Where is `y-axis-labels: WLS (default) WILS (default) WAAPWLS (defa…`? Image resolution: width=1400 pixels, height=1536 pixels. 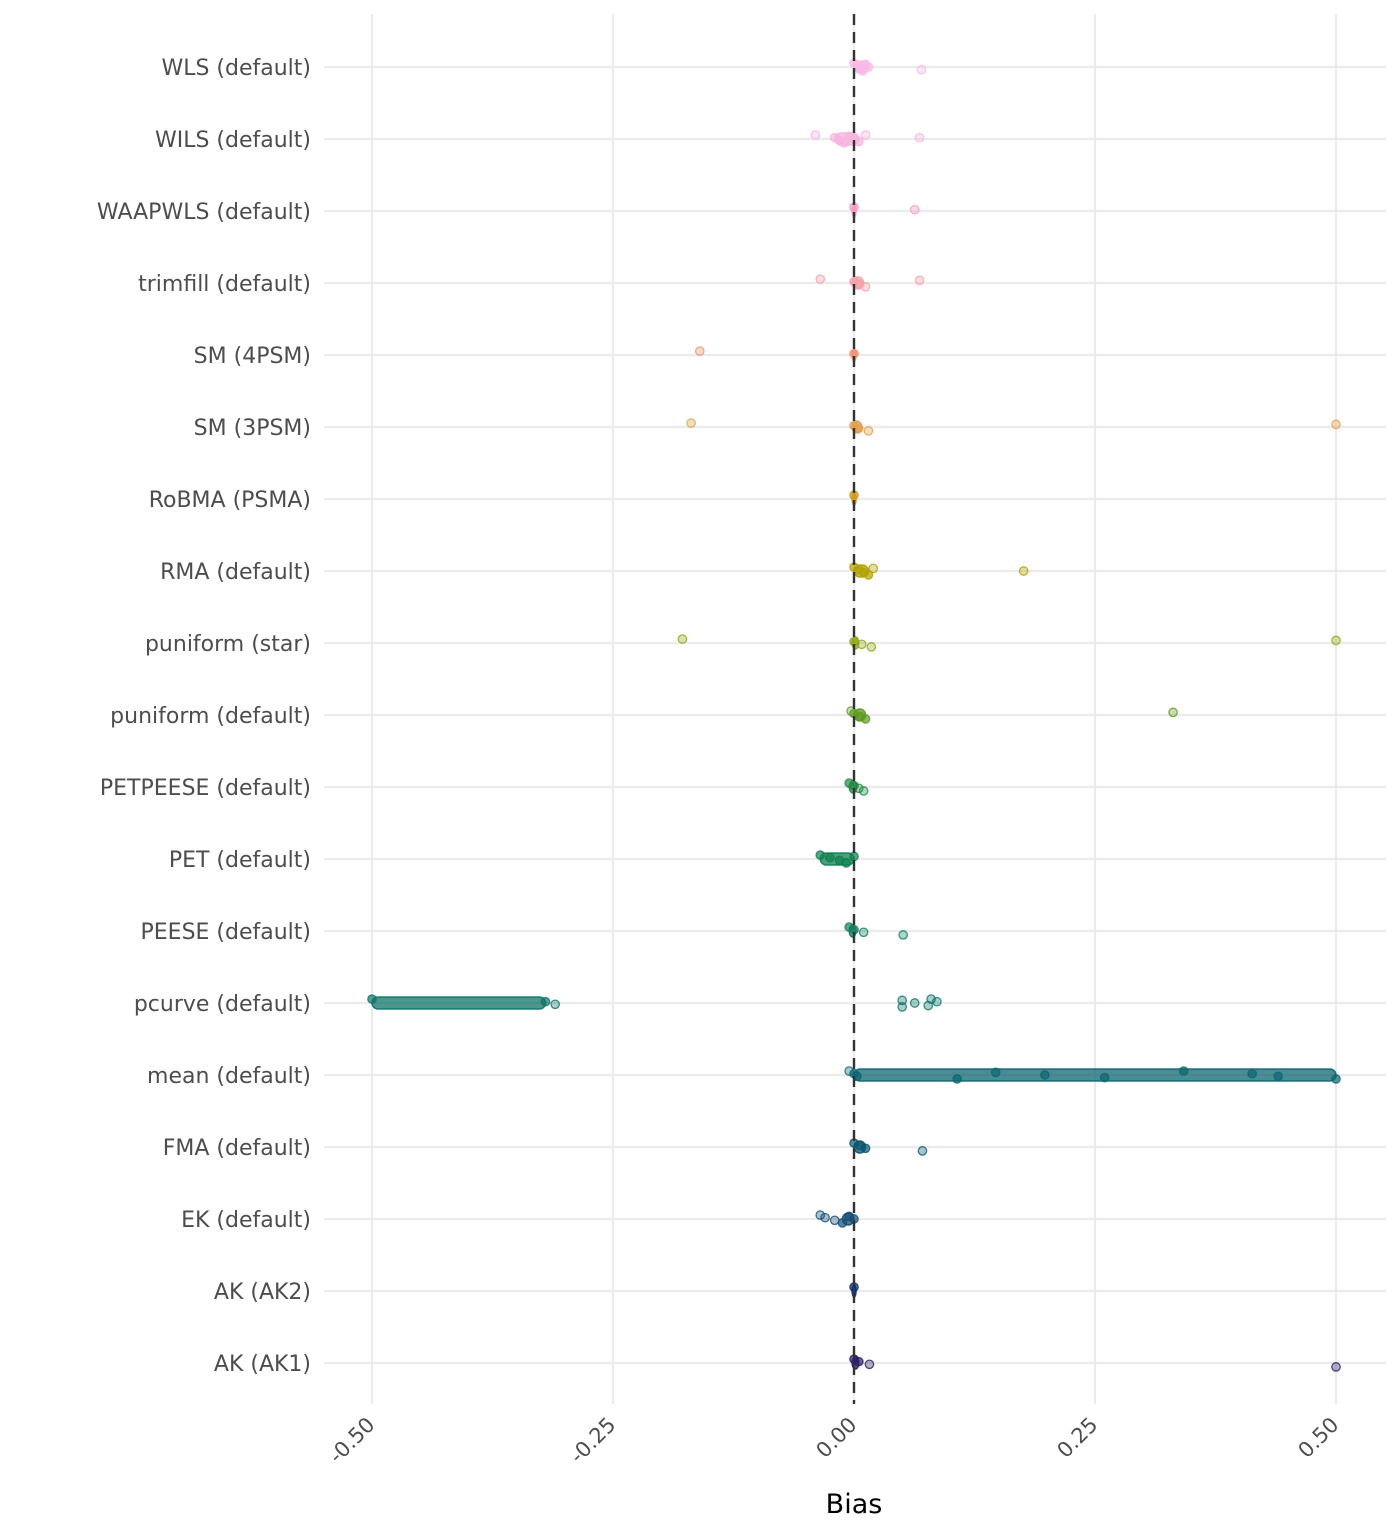
y-axis-labels: WLS (default) WILS (default) WAAPWLS (defa… is located at coordinates (204, 716).